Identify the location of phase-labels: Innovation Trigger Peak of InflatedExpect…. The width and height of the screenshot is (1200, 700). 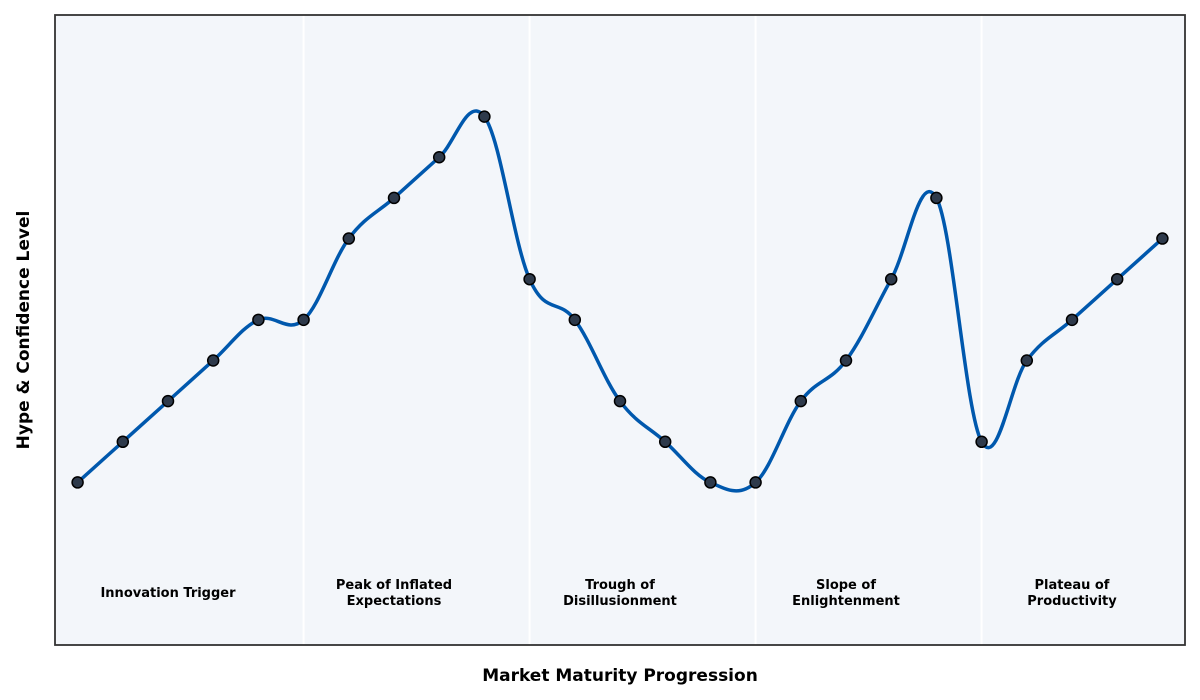
(608, 593).